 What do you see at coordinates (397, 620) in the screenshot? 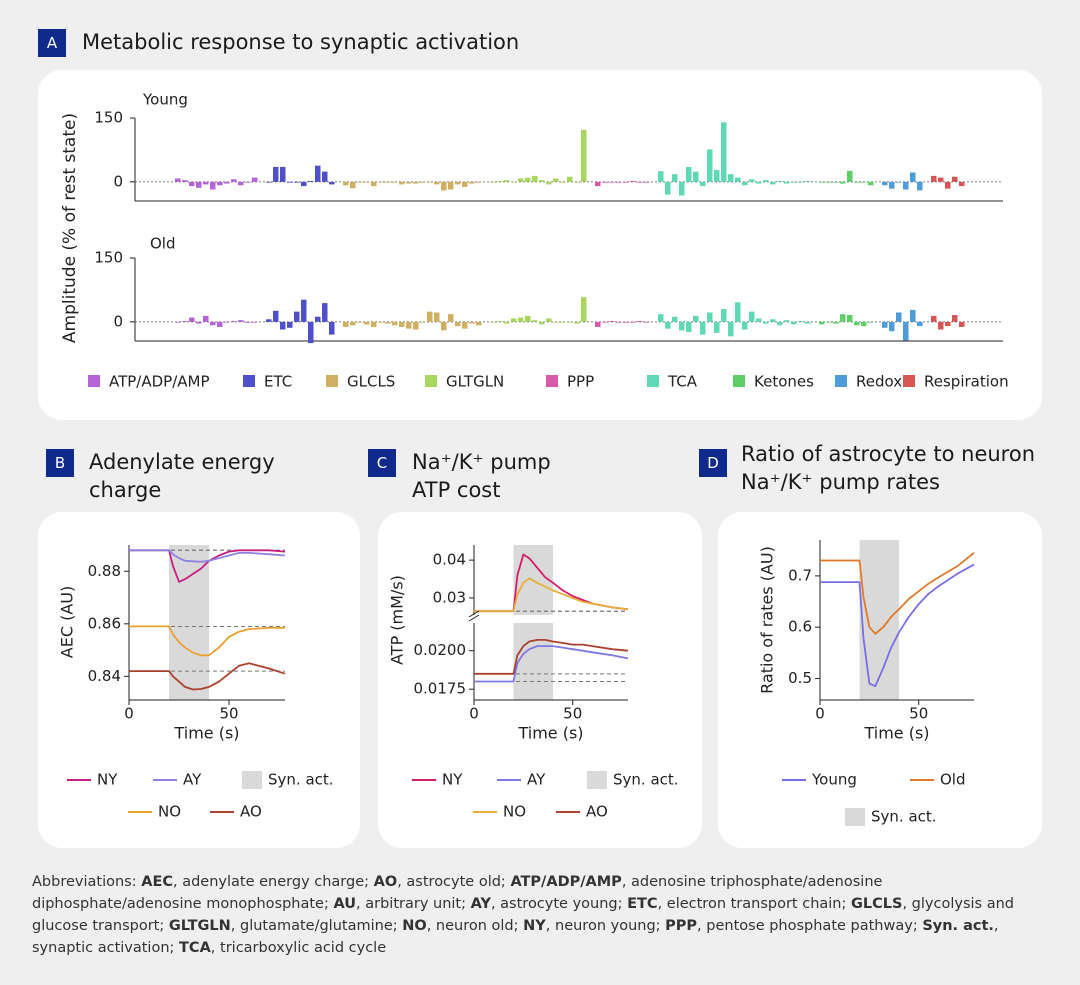
I see `y-axis-label: ATP (mM/s)` at bounding box center [397, 620].